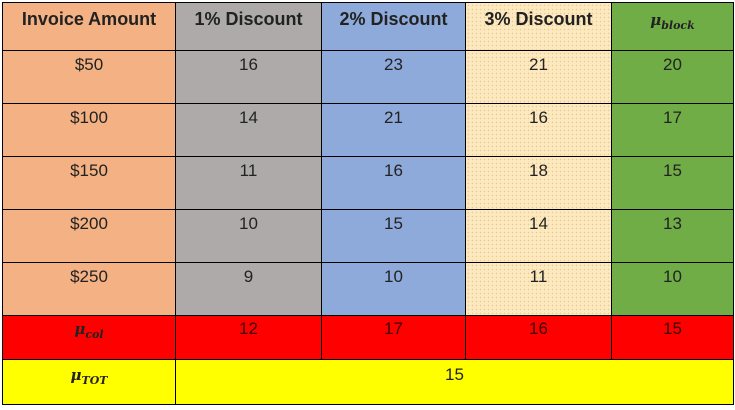 This screenshot has width=735, height=410. I want to click on discount-2-cell: 15, so click(393, 236).